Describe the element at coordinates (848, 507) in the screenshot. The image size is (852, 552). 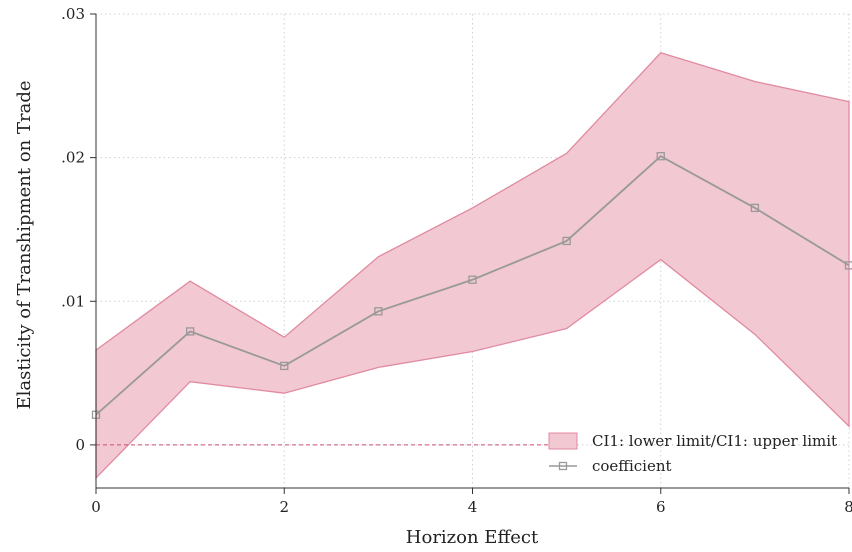
I see `x-tick-label-4: 8` at that location.